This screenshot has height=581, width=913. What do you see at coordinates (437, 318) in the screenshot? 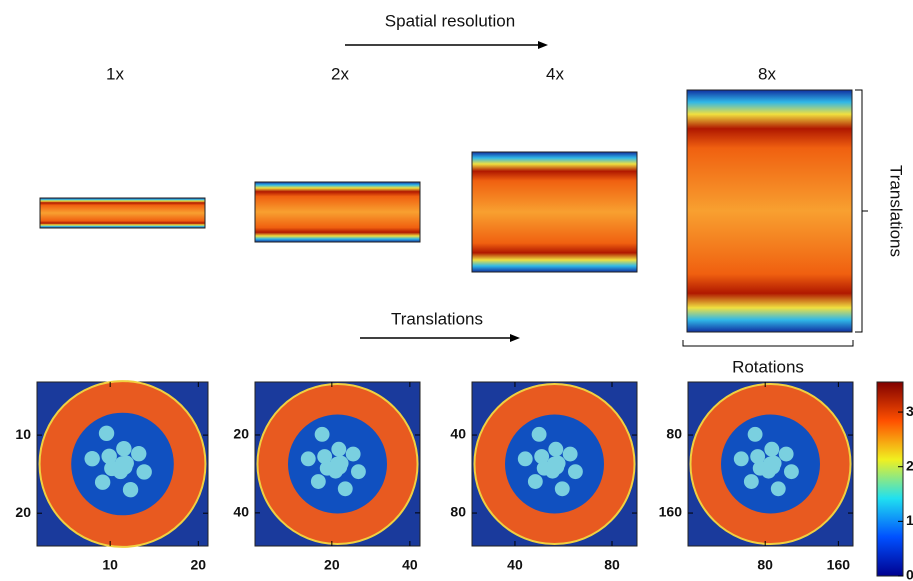
I see `subtitle: Translations` at bounding box center [437, 318].